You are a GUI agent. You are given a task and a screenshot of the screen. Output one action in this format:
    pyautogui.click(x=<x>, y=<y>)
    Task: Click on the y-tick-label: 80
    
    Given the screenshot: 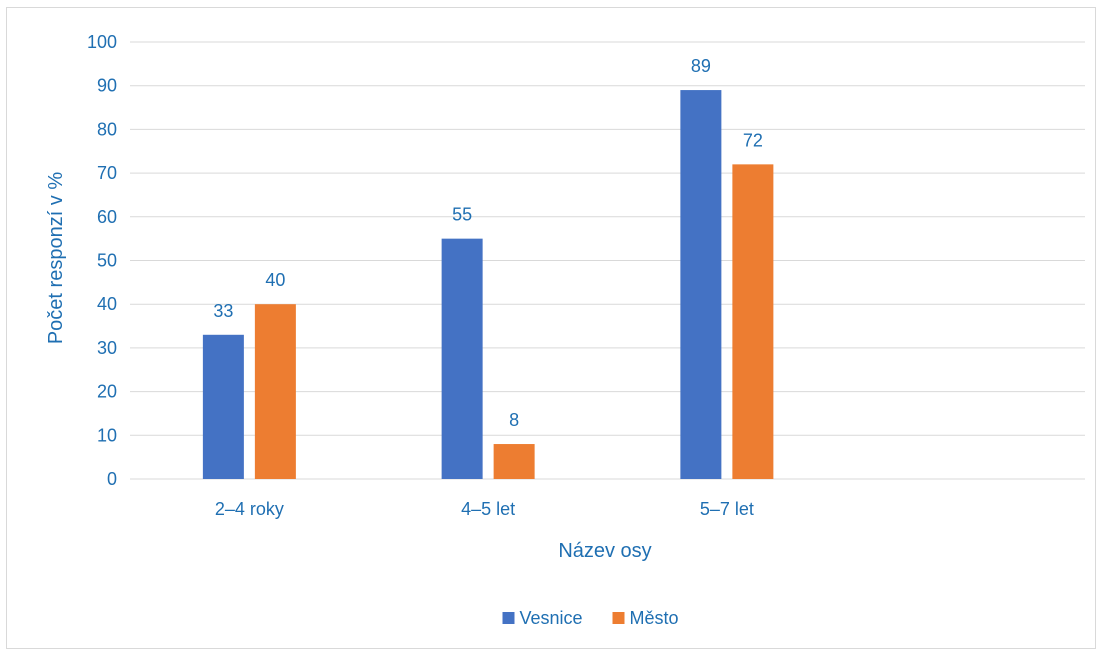 What is the action you would take?
    pyautogui.click(x=107, y=129)
    